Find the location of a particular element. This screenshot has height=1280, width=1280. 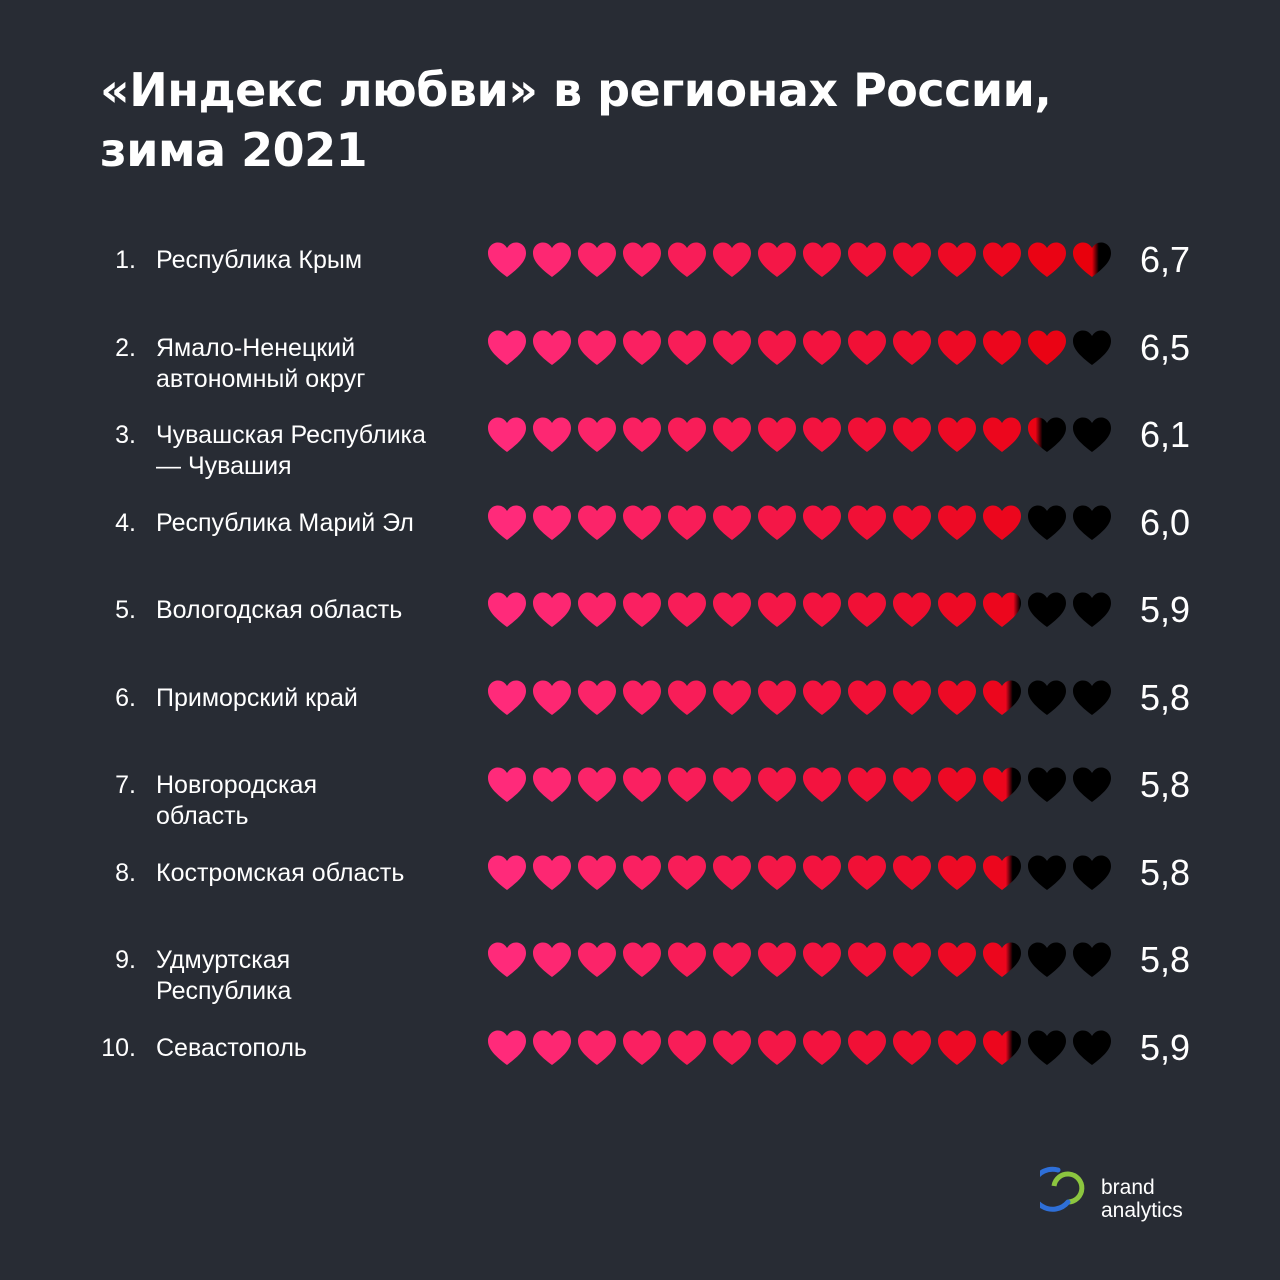

brand-analytics-logo: brand analytics is located at coordinates (1120, 1188).